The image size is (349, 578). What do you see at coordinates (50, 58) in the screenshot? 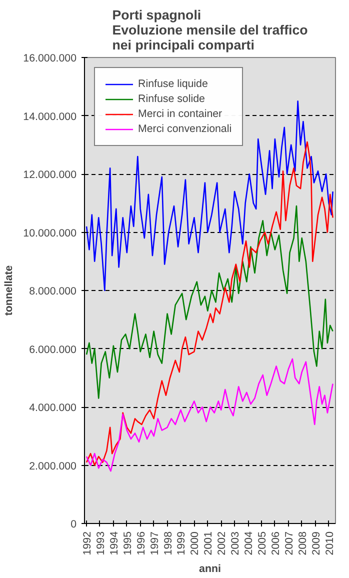
I see `y-tick-label: 16.000.000` at bounding box center [50, 58].